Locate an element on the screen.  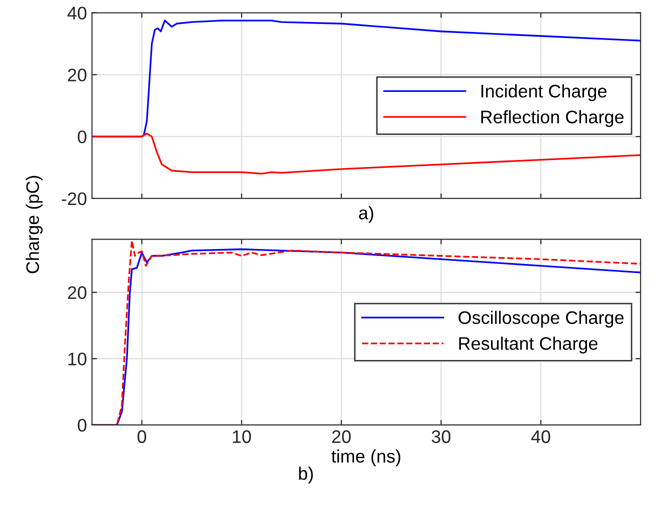
legend-label: Reflection Charge is located at coordinates (552, 118).